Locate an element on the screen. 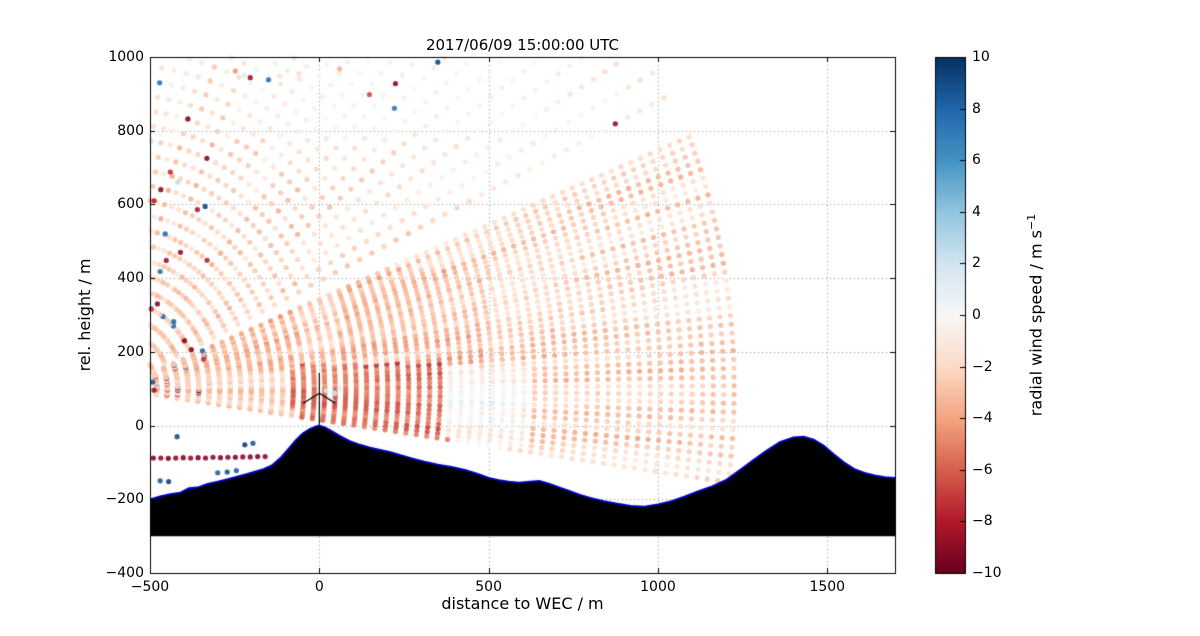  x-tick-label: −500 is located at coordinates (150, 587).